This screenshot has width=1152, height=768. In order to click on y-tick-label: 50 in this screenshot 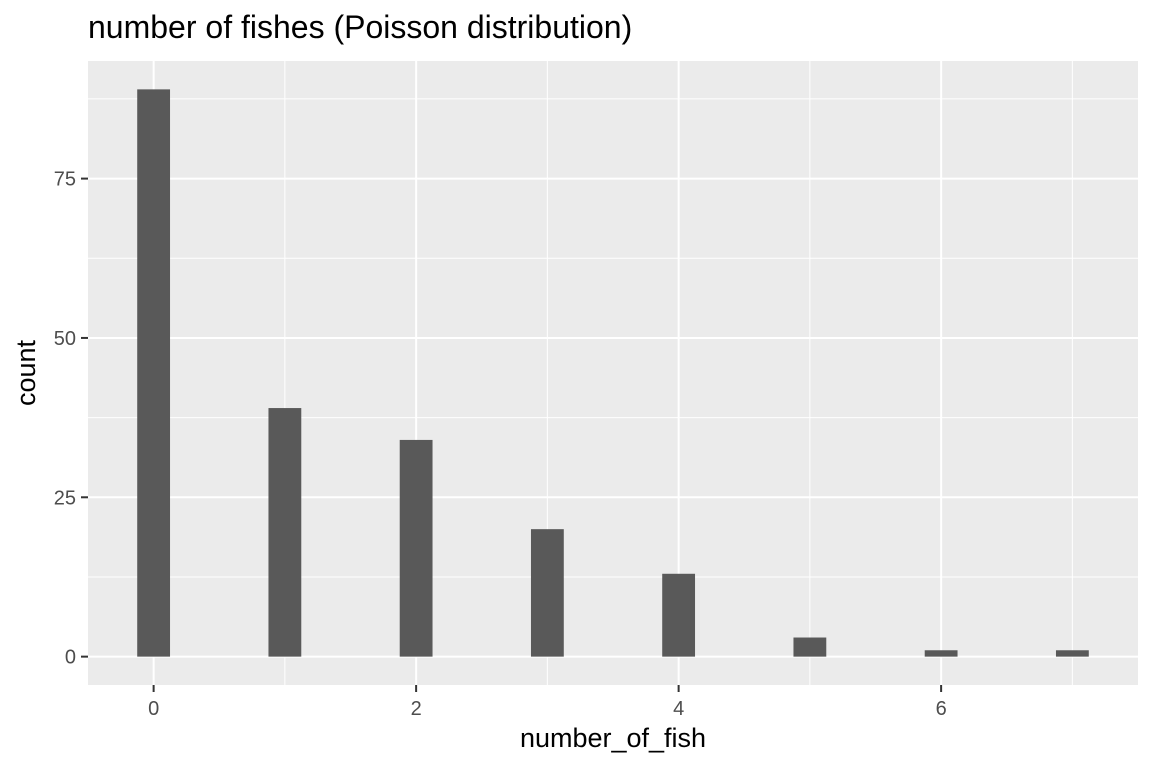, I will do `click(65, 339)`.